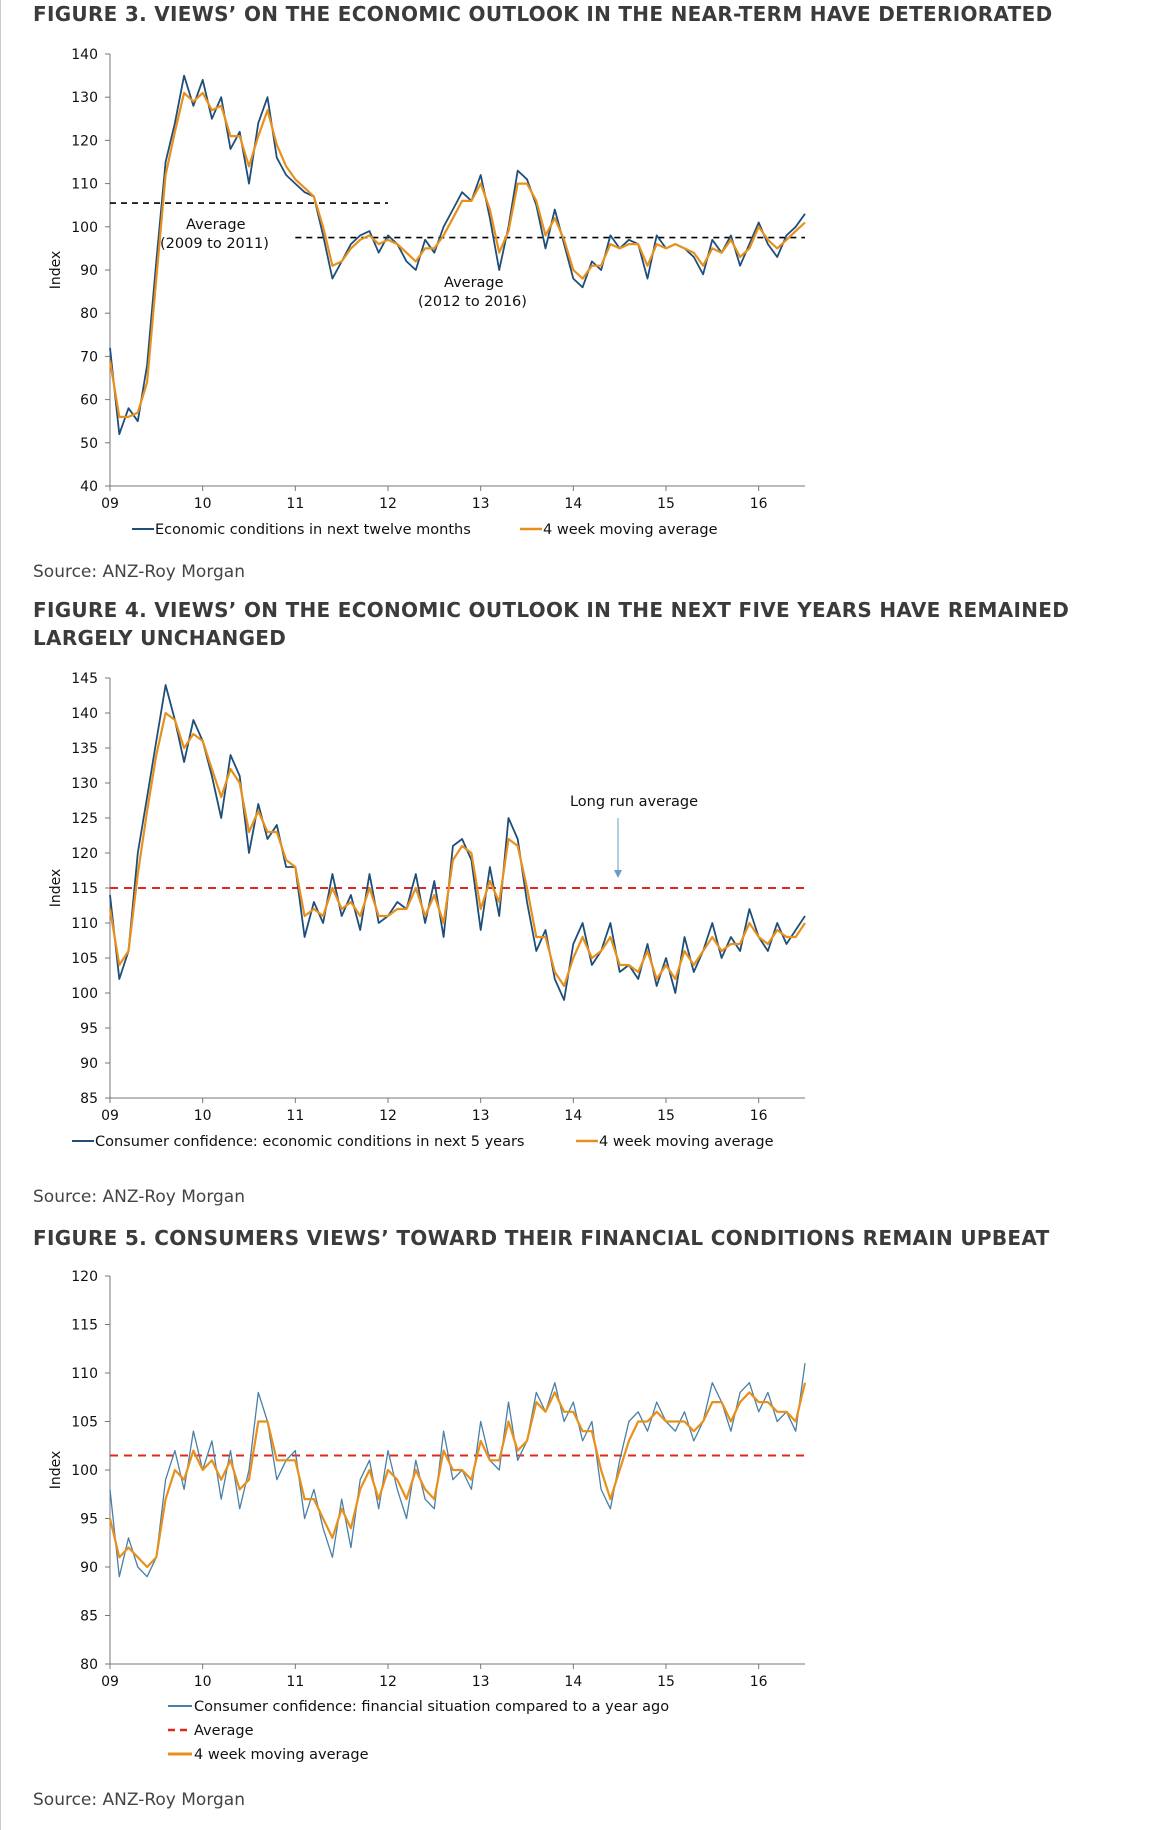 This screenshot has height=1830, width=1160. Describe the element at coordinates (89, 487) in the screenshot. I see `y-tick-label: 40` at that location.